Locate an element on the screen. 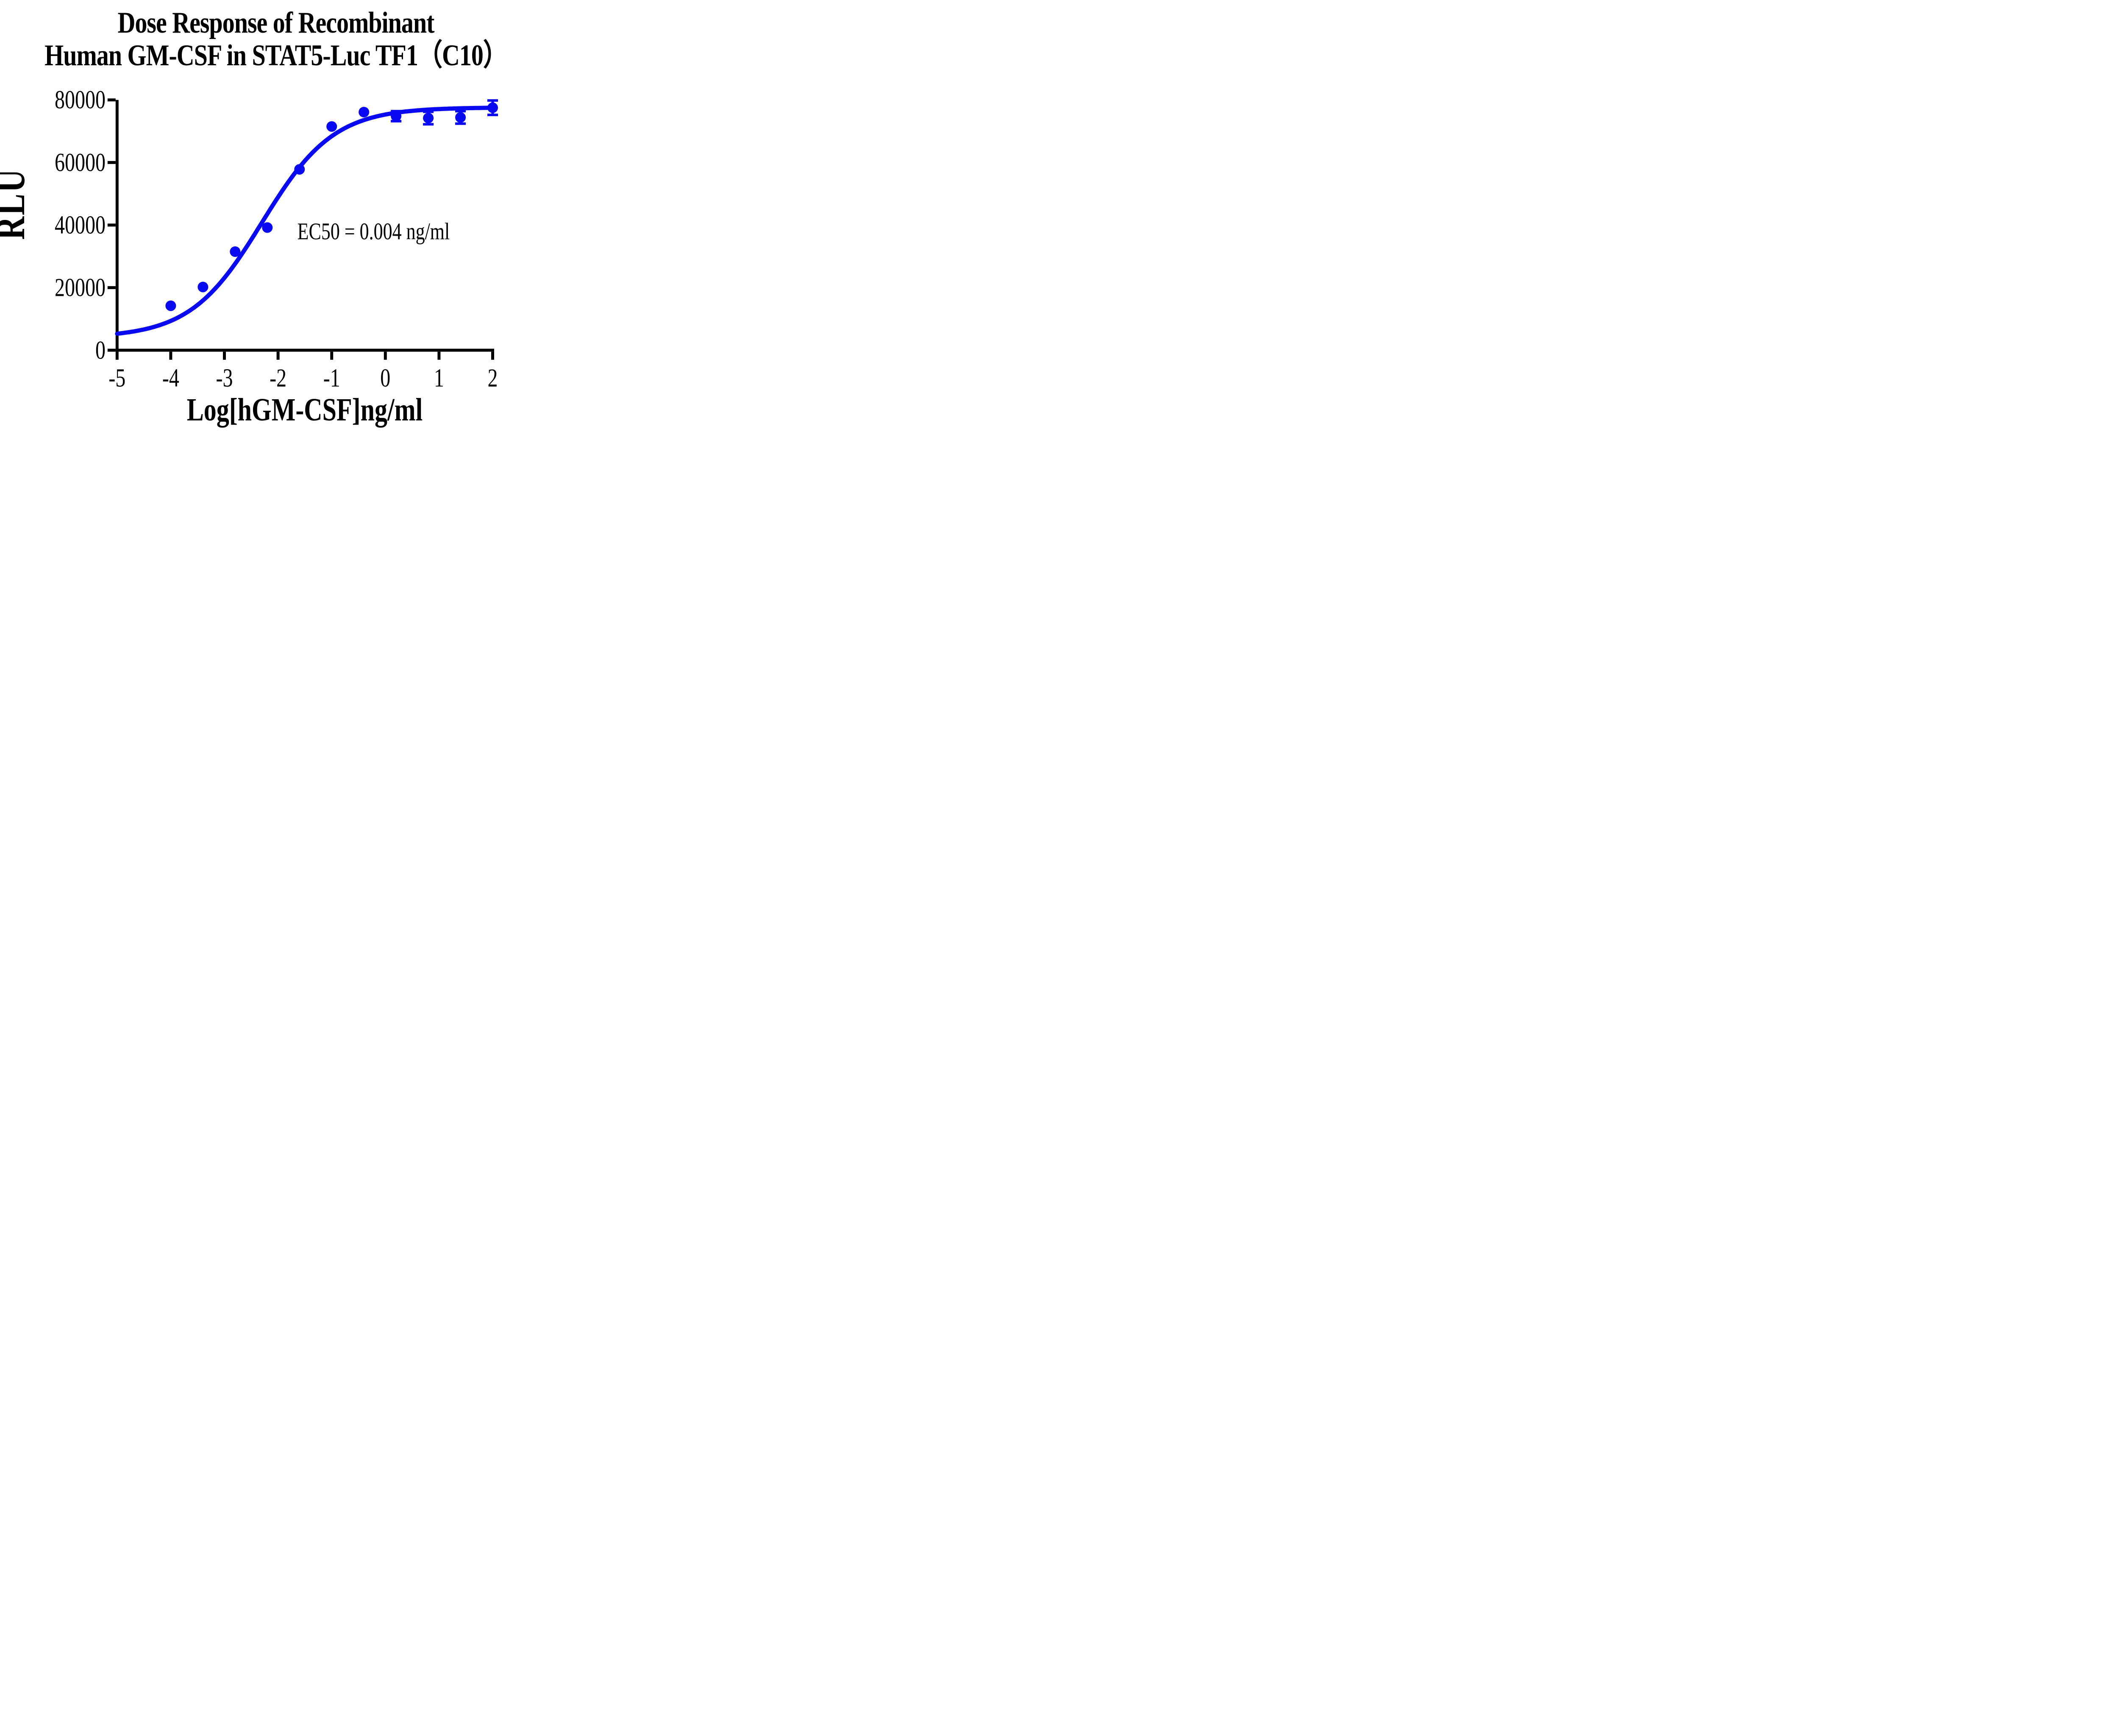 The image size is (2119, 1736). x-tick-label: -4 is located at coordinates (170, 377).